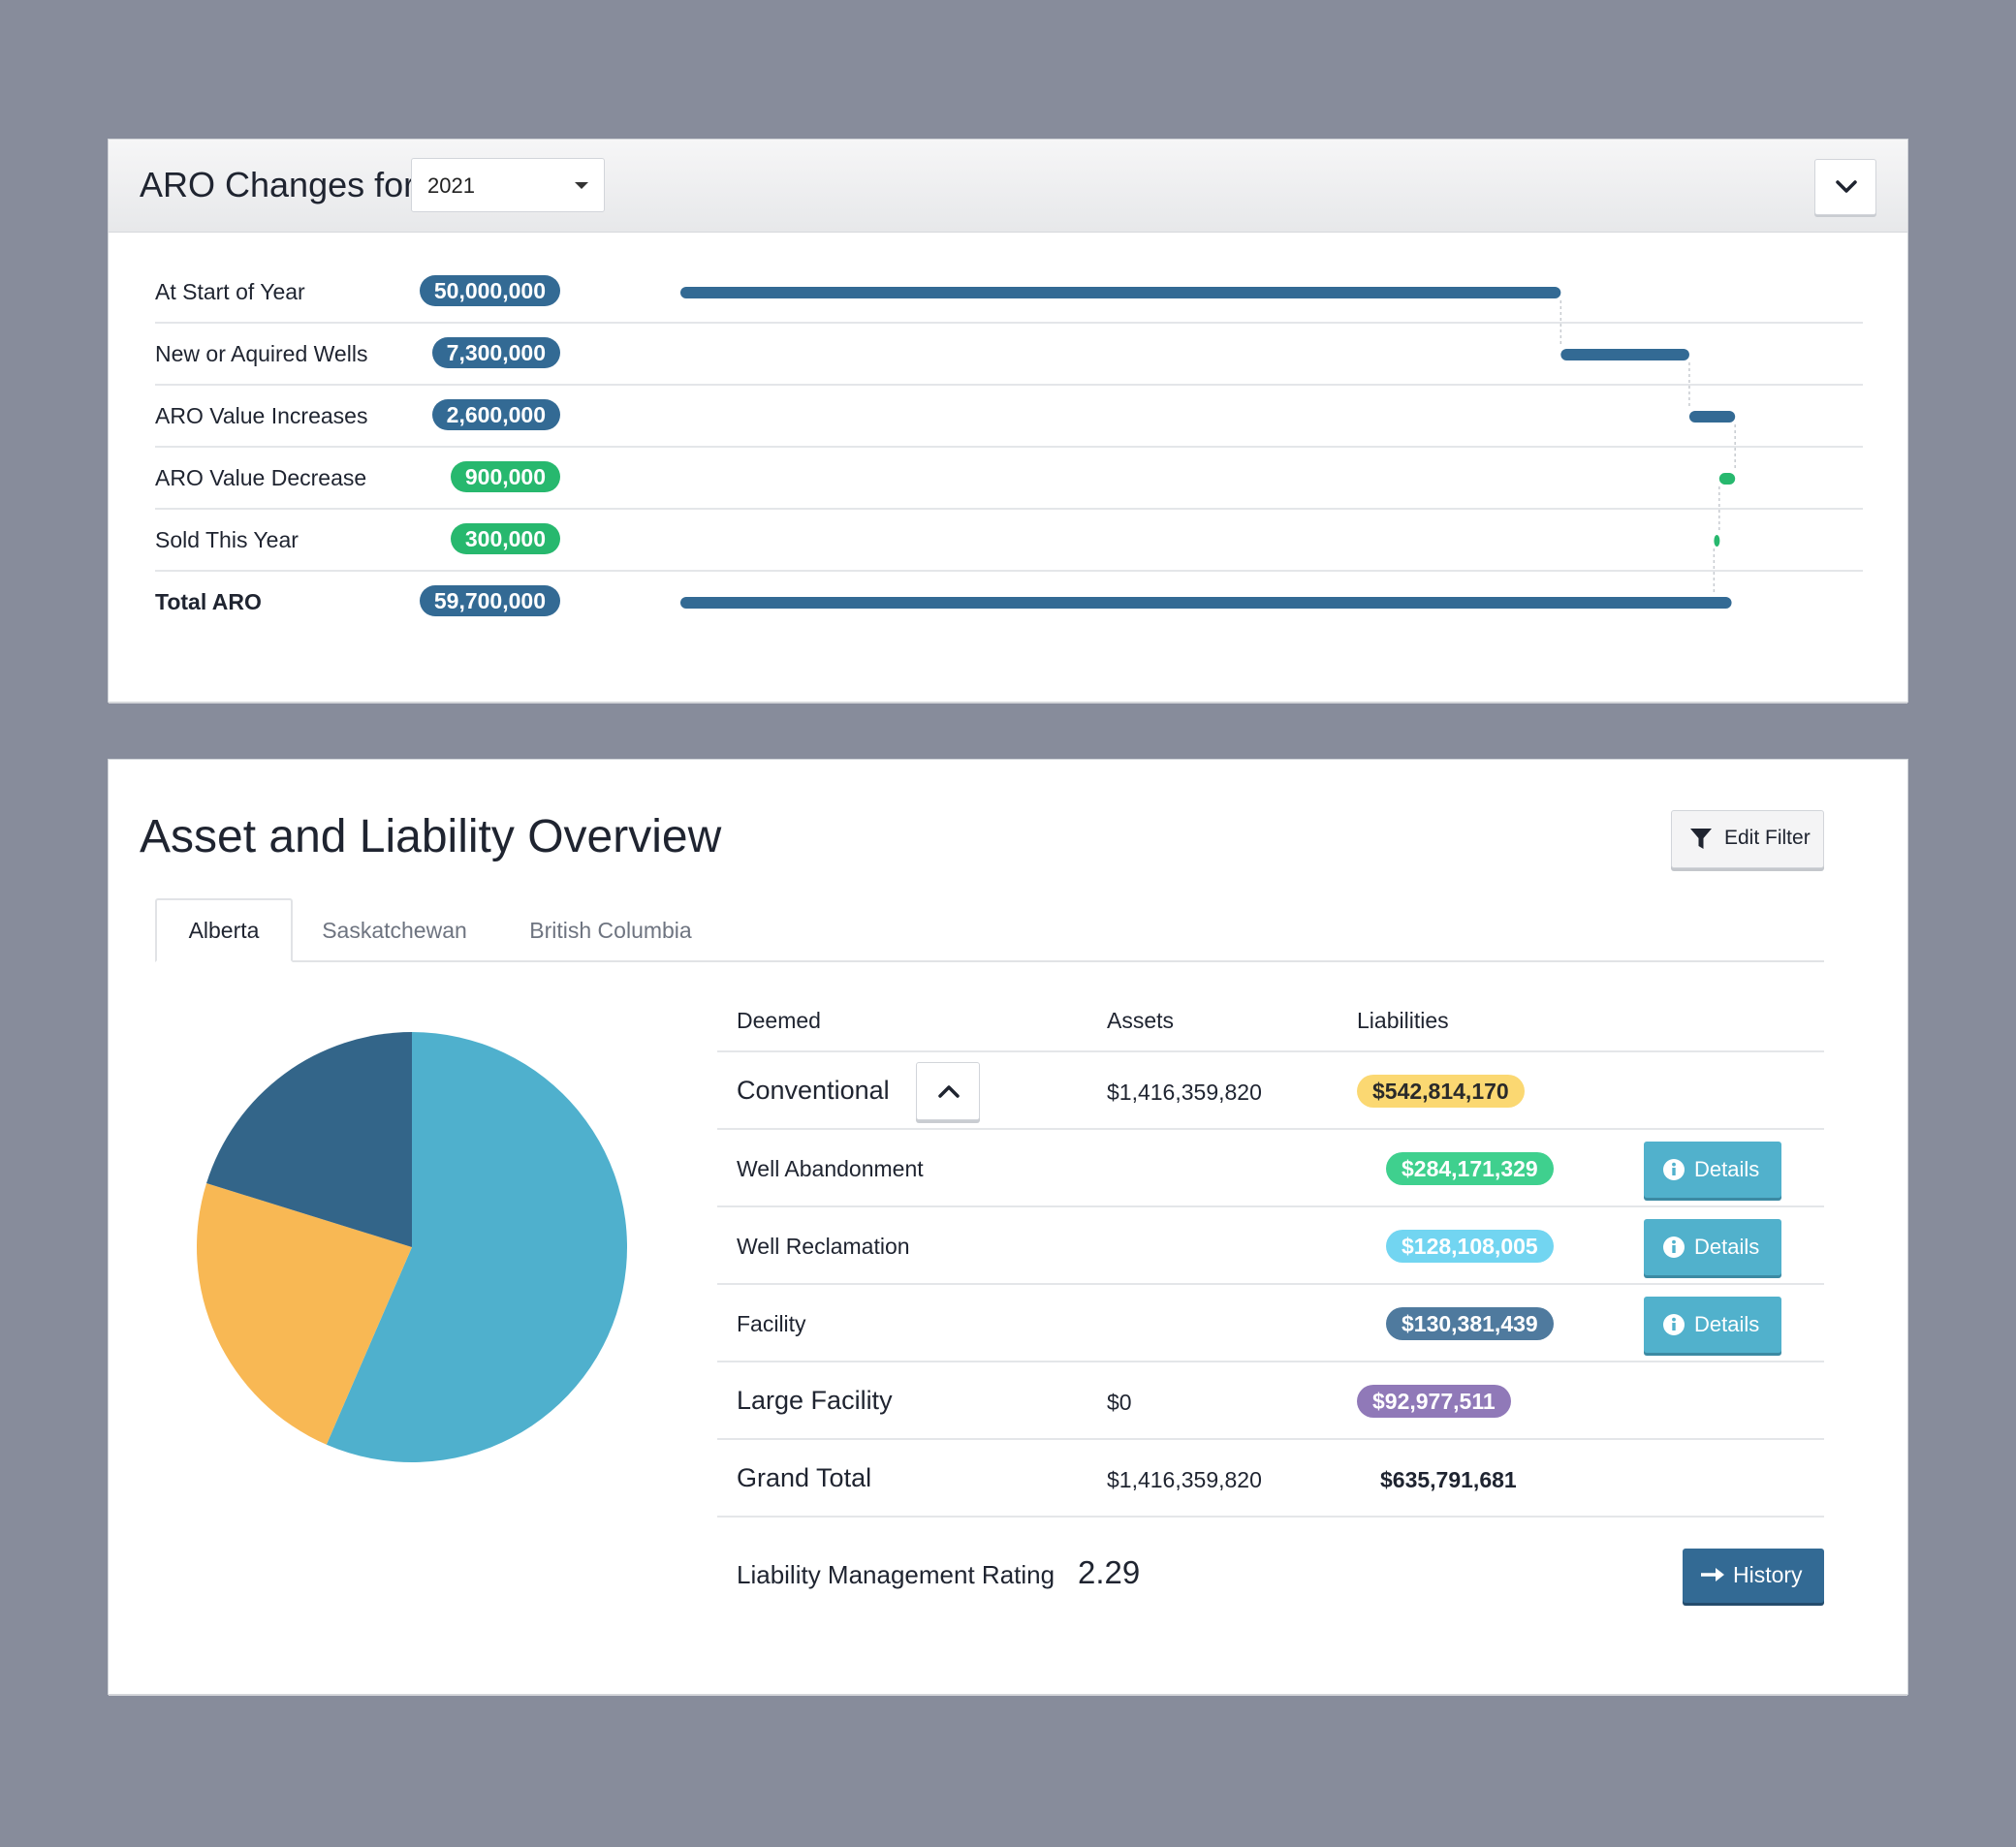 The height and width of the screenshot is (1847, 2016). I want to click on column-header-liabilities: Liabilities, so click(1403, 1020).